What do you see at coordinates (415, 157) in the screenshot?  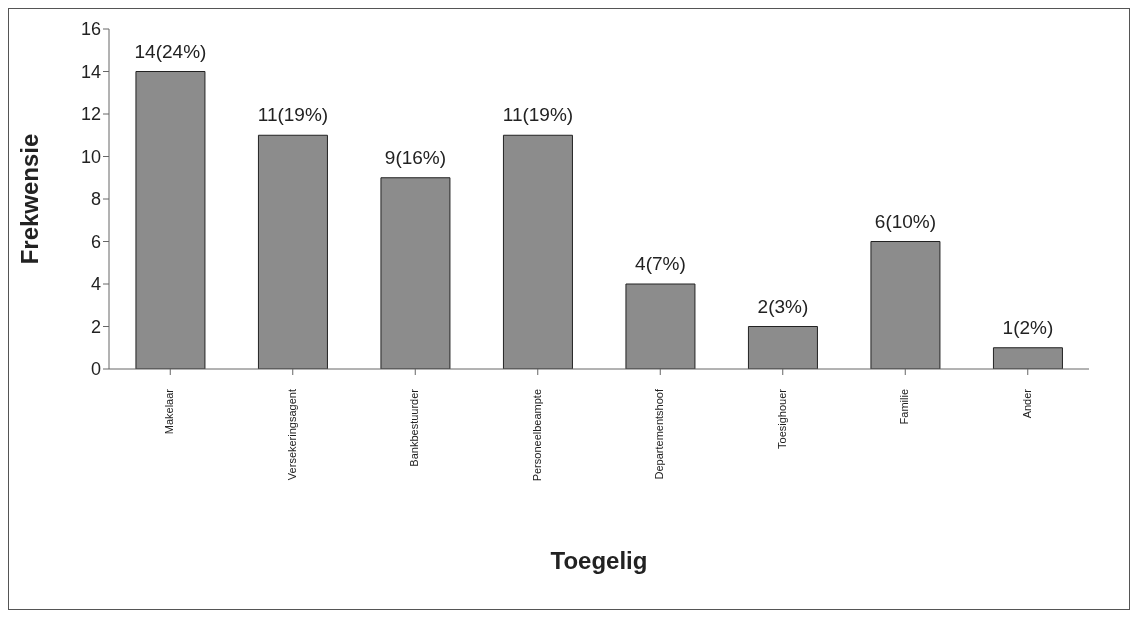 I see `data-label: 9(16%)` at bounding box center [415, 157].